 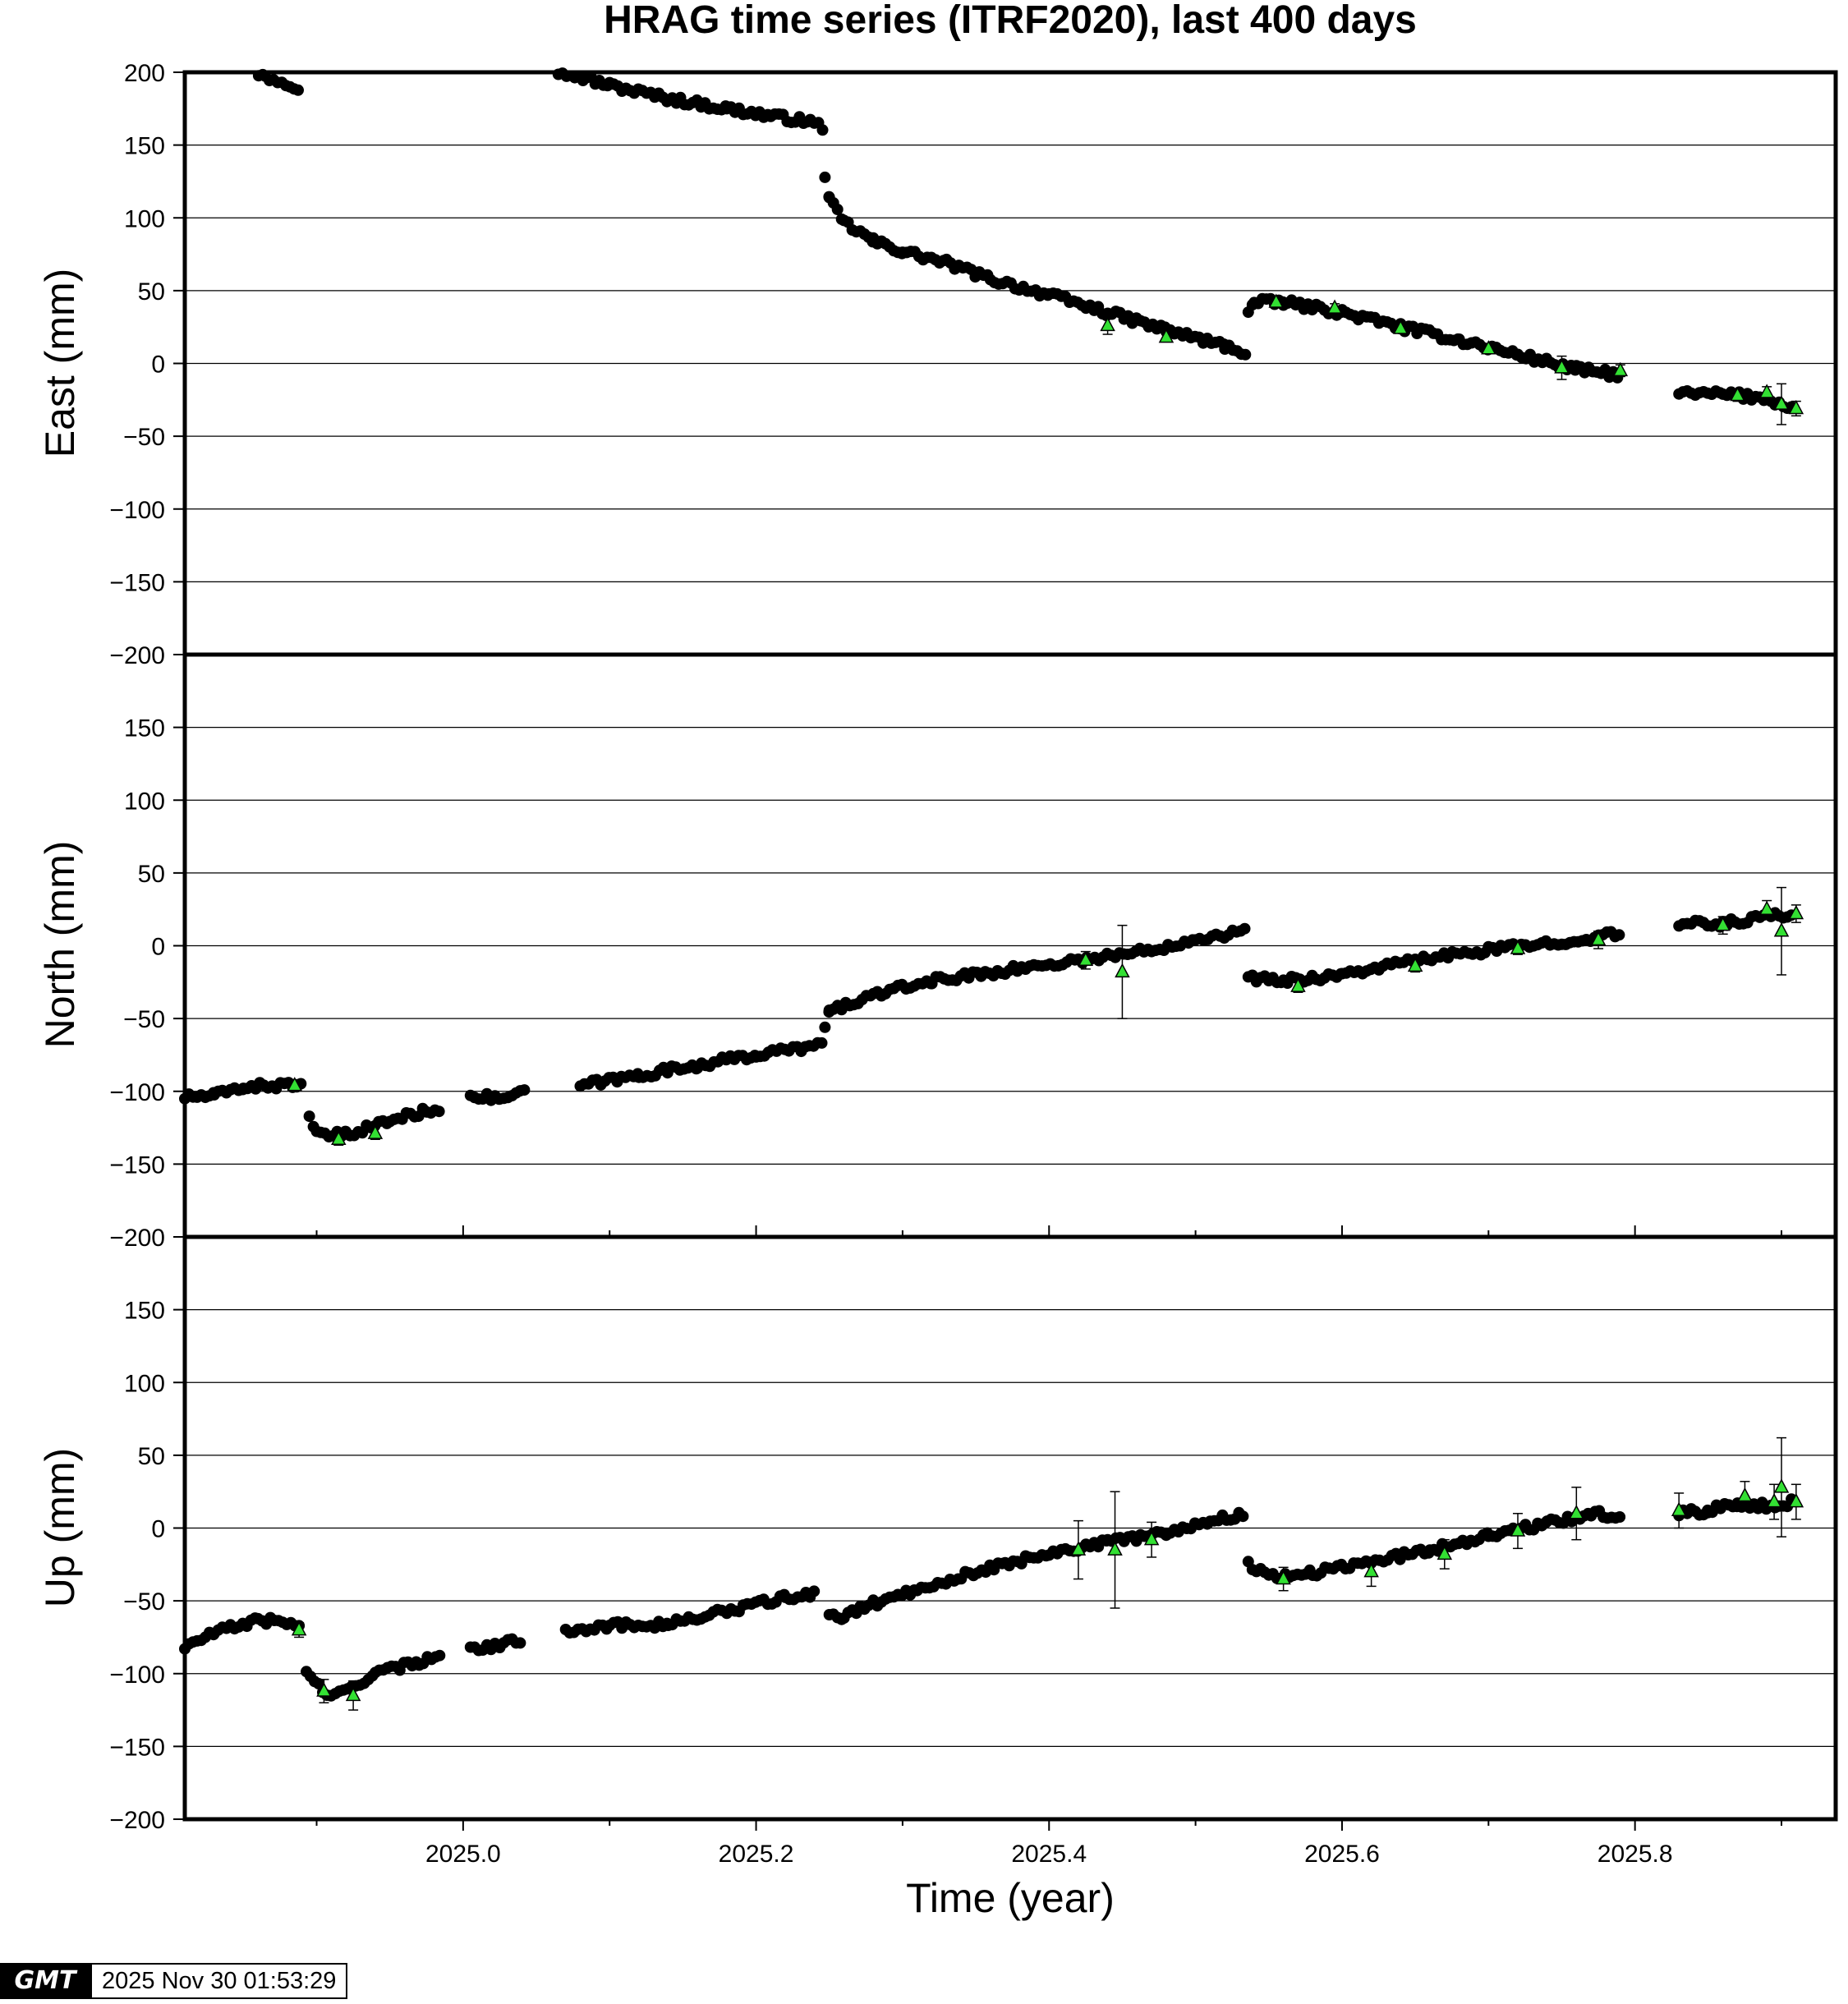 What do you see at coordinates (137, 1165) in the screenshot?
I see `north-y-tick-label: −150` at bounding box center [137, 1165].